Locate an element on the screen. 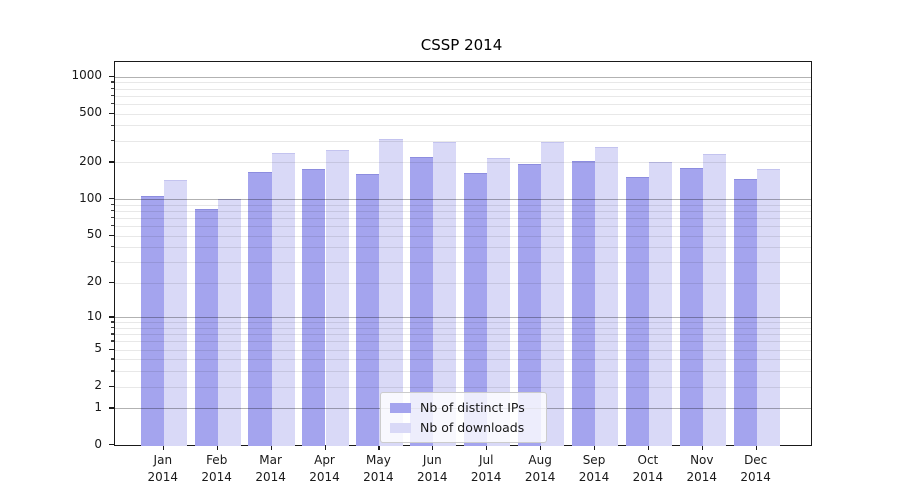  x-tick-mark-nov is located at coordinates (702, 448).